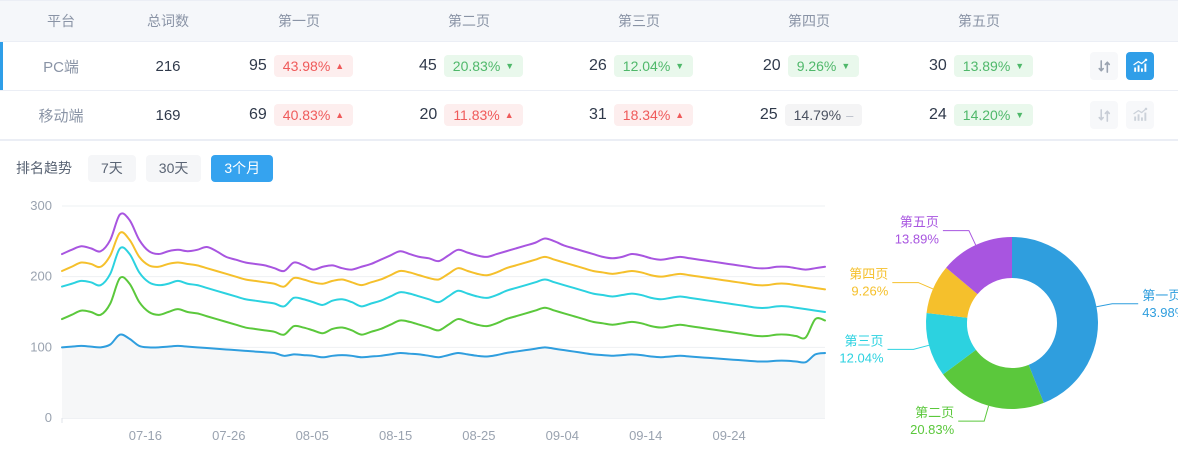  I want to click on page-count: 69, so click(258, 114).